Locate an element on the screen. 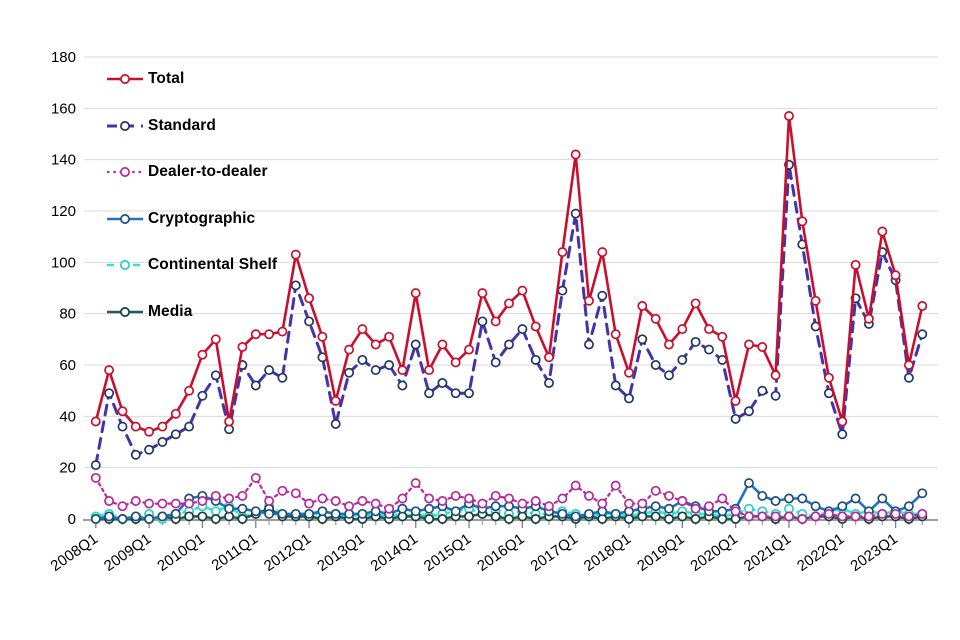 This screenshot has height=640, width=960. x-tick-label: 2023Q1 is located at coordinates (873, 552).